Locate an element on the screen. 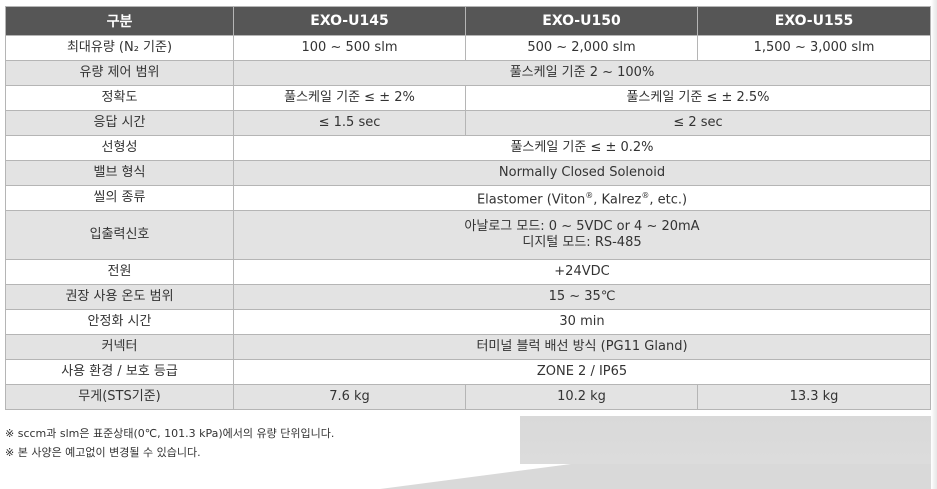  row-label-io-signal: 입출력신호 is located at coordinates (119, 235).